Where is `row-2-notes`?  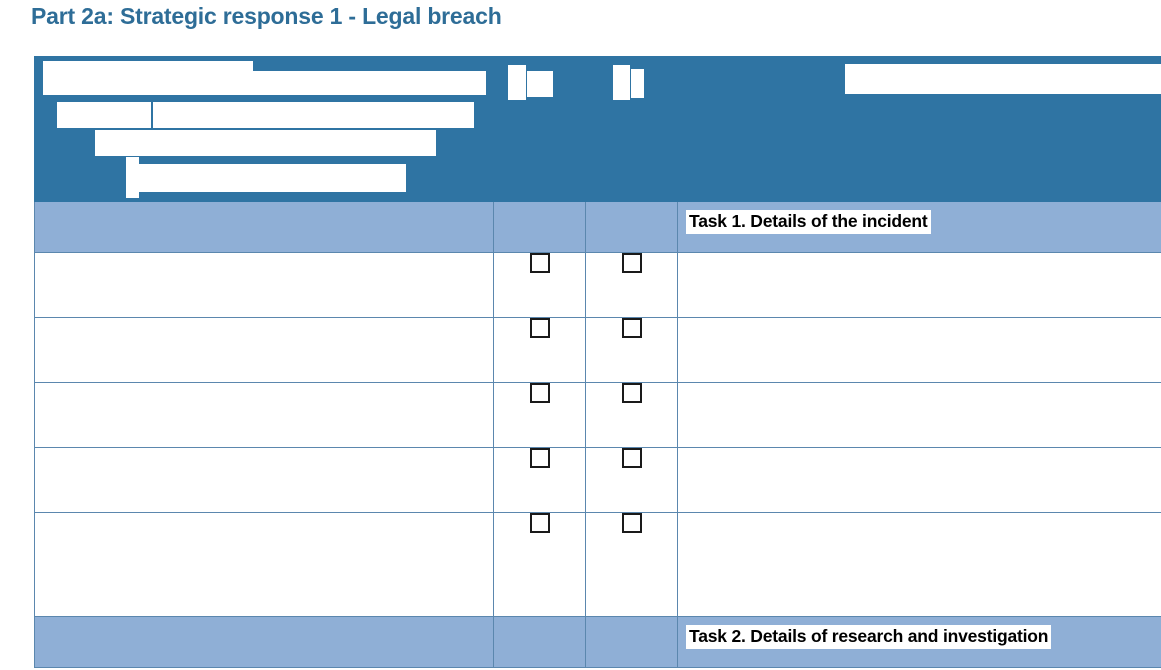
row-2-notes is located at coordinates (919, 350).